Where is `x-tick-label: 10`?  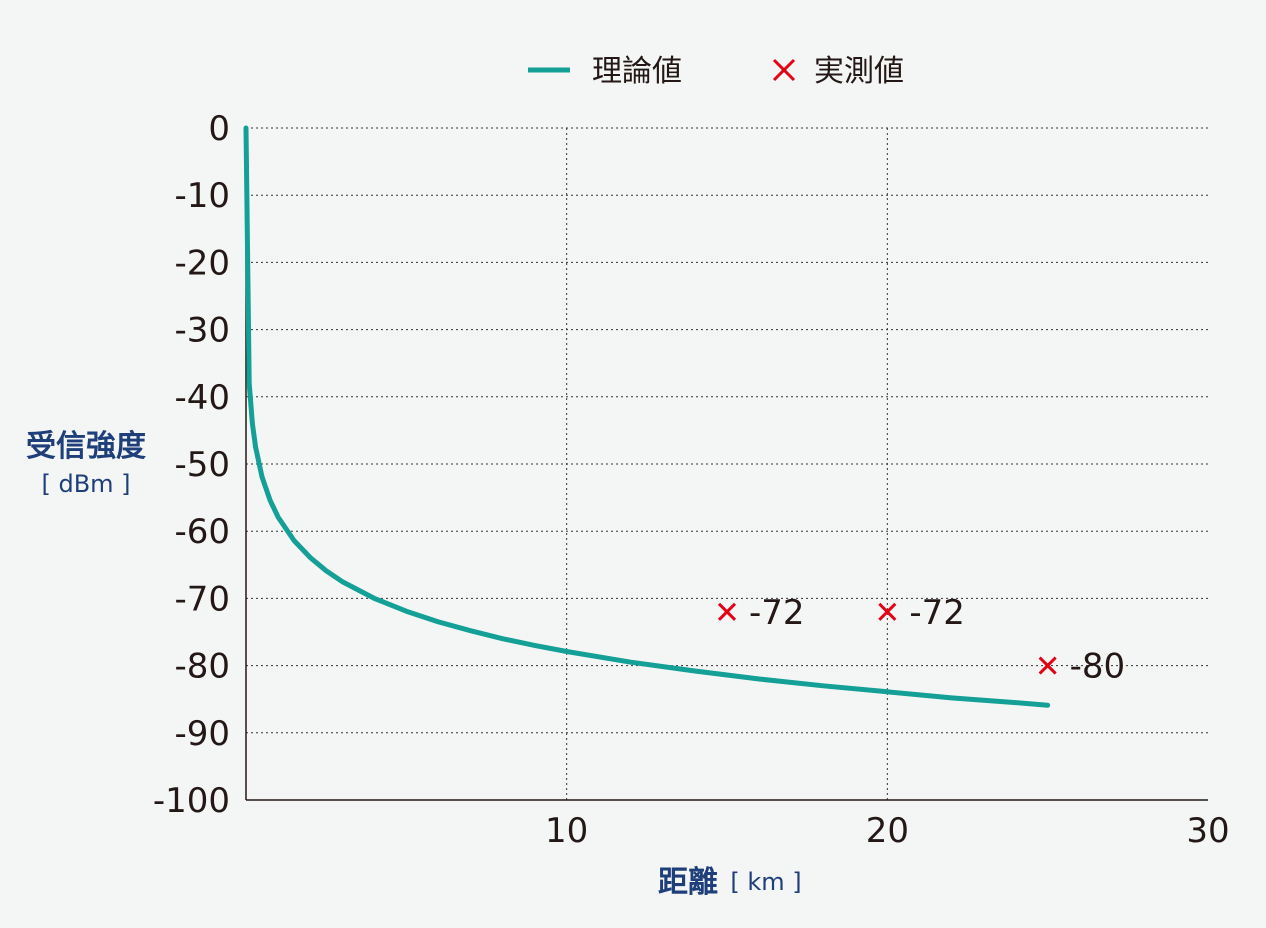 x-tick-label: 10 is located at coordinates (566, 831).